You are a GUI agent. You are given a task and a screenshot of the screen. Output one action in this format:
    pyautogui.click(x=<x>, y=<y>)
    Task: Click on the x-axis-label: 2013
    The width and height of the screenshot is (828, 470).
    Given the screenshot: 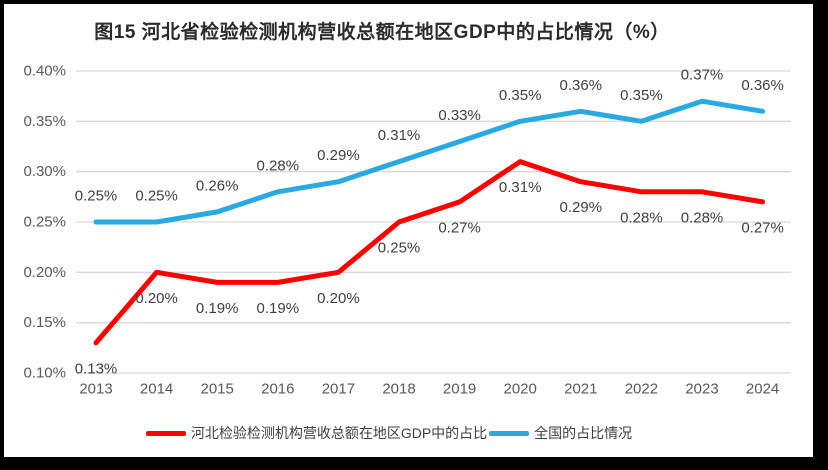 What is the action you would take?
    pyautogui.click(x=95, y=389)
    